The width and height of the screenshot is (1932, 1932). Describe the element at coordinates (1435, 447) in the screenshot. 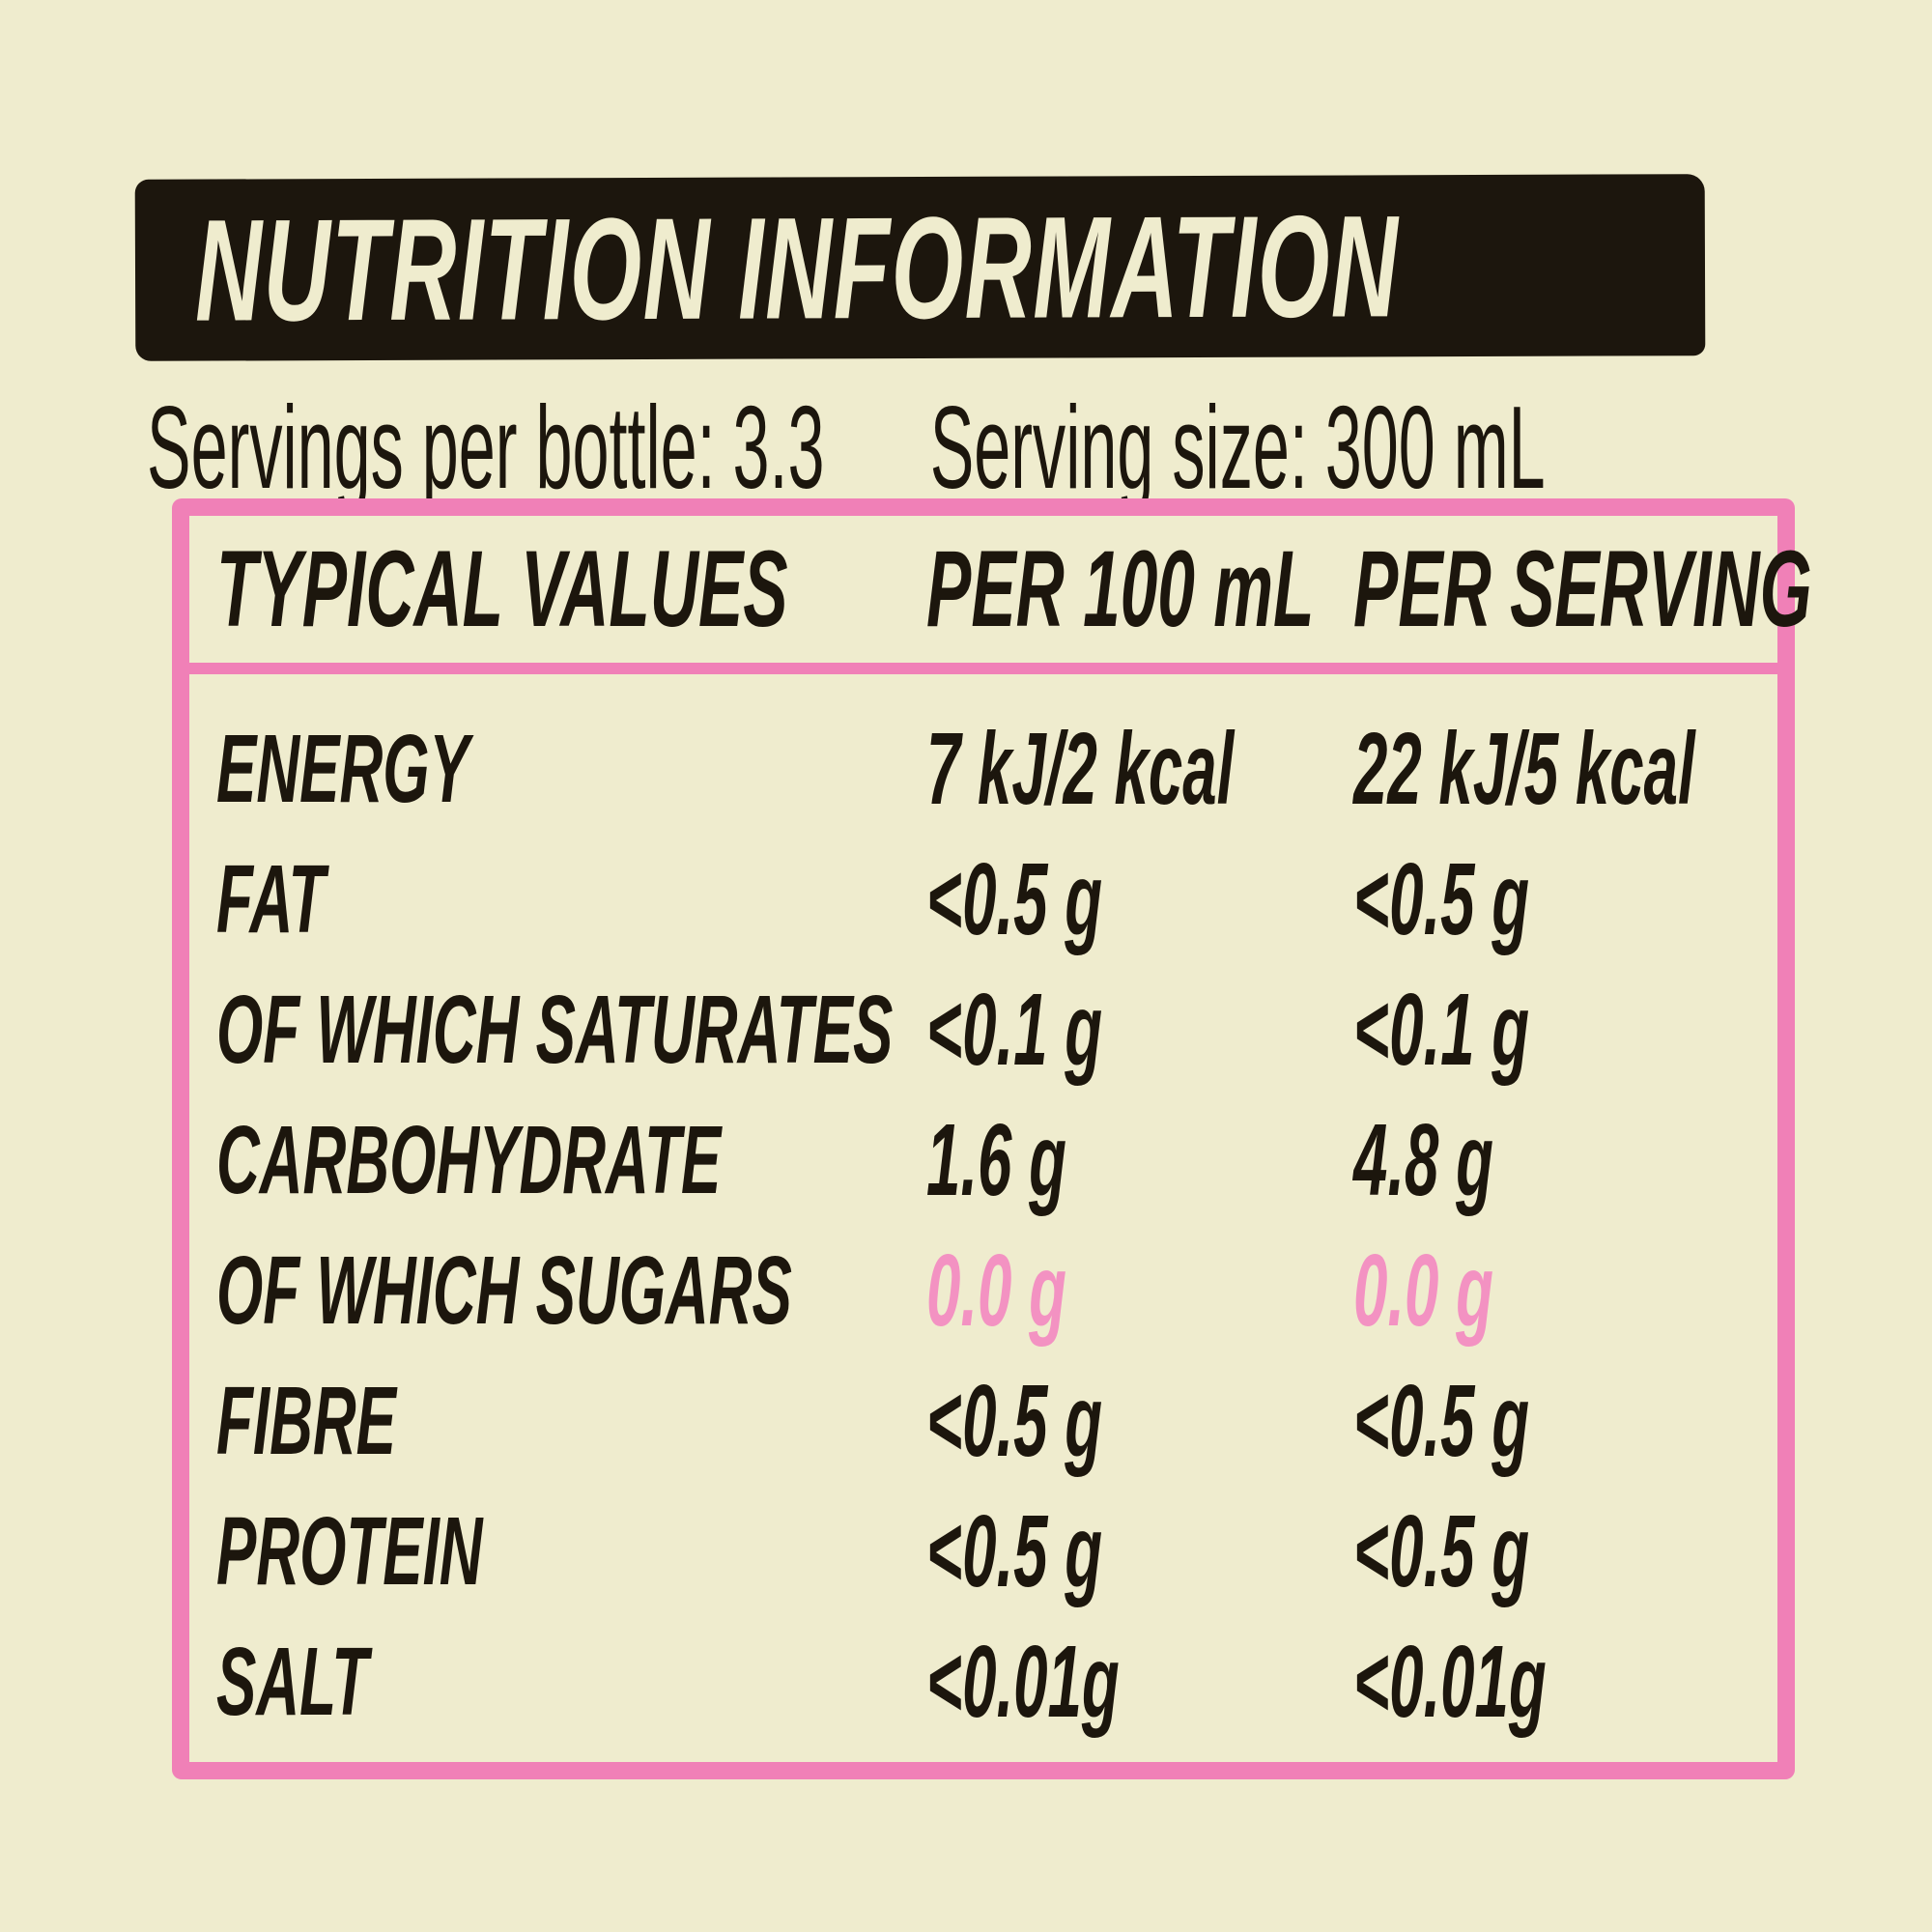

I see `serving-size-value: 300 mL` at that location.